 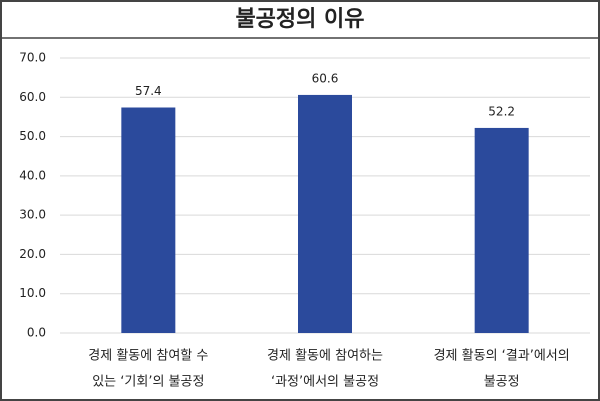 What do you see at coordinates (32, 136) in the screenshot?
I see `y-tick-label: 50.0` at bounding box center [32, 136].